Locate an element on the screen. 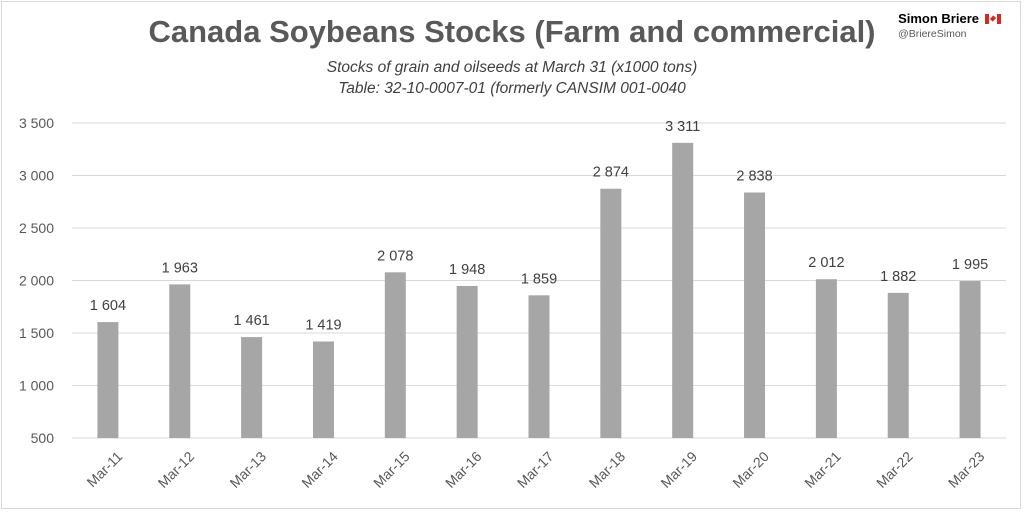  data-label: 2 874 is located at coordinates (611, 173).